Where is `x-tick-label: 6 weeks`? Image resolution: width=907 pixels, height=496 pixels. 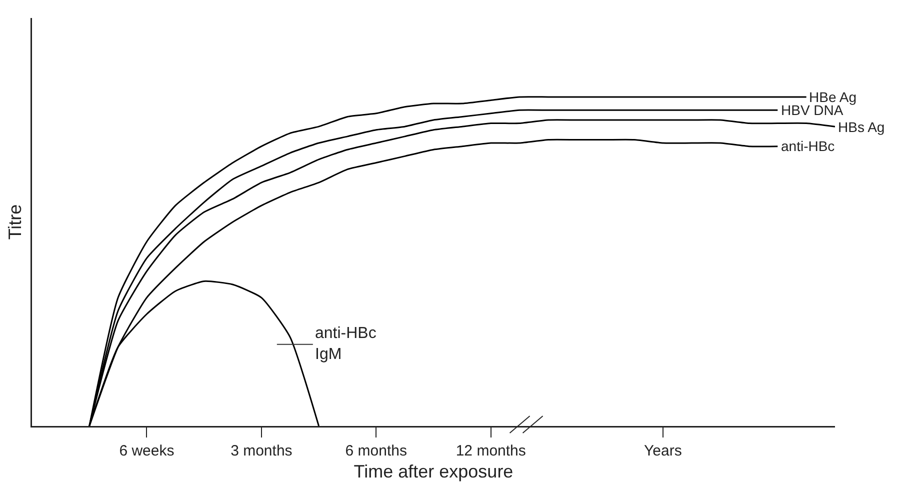 x-tick-label: 6 weeks is located at coordinates (146, 451).